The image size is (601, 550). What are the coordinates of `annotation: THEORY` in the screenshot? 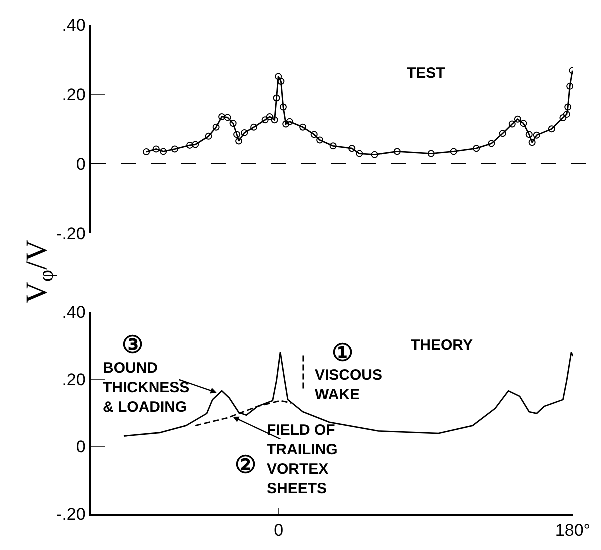 It's located at (442, 345).